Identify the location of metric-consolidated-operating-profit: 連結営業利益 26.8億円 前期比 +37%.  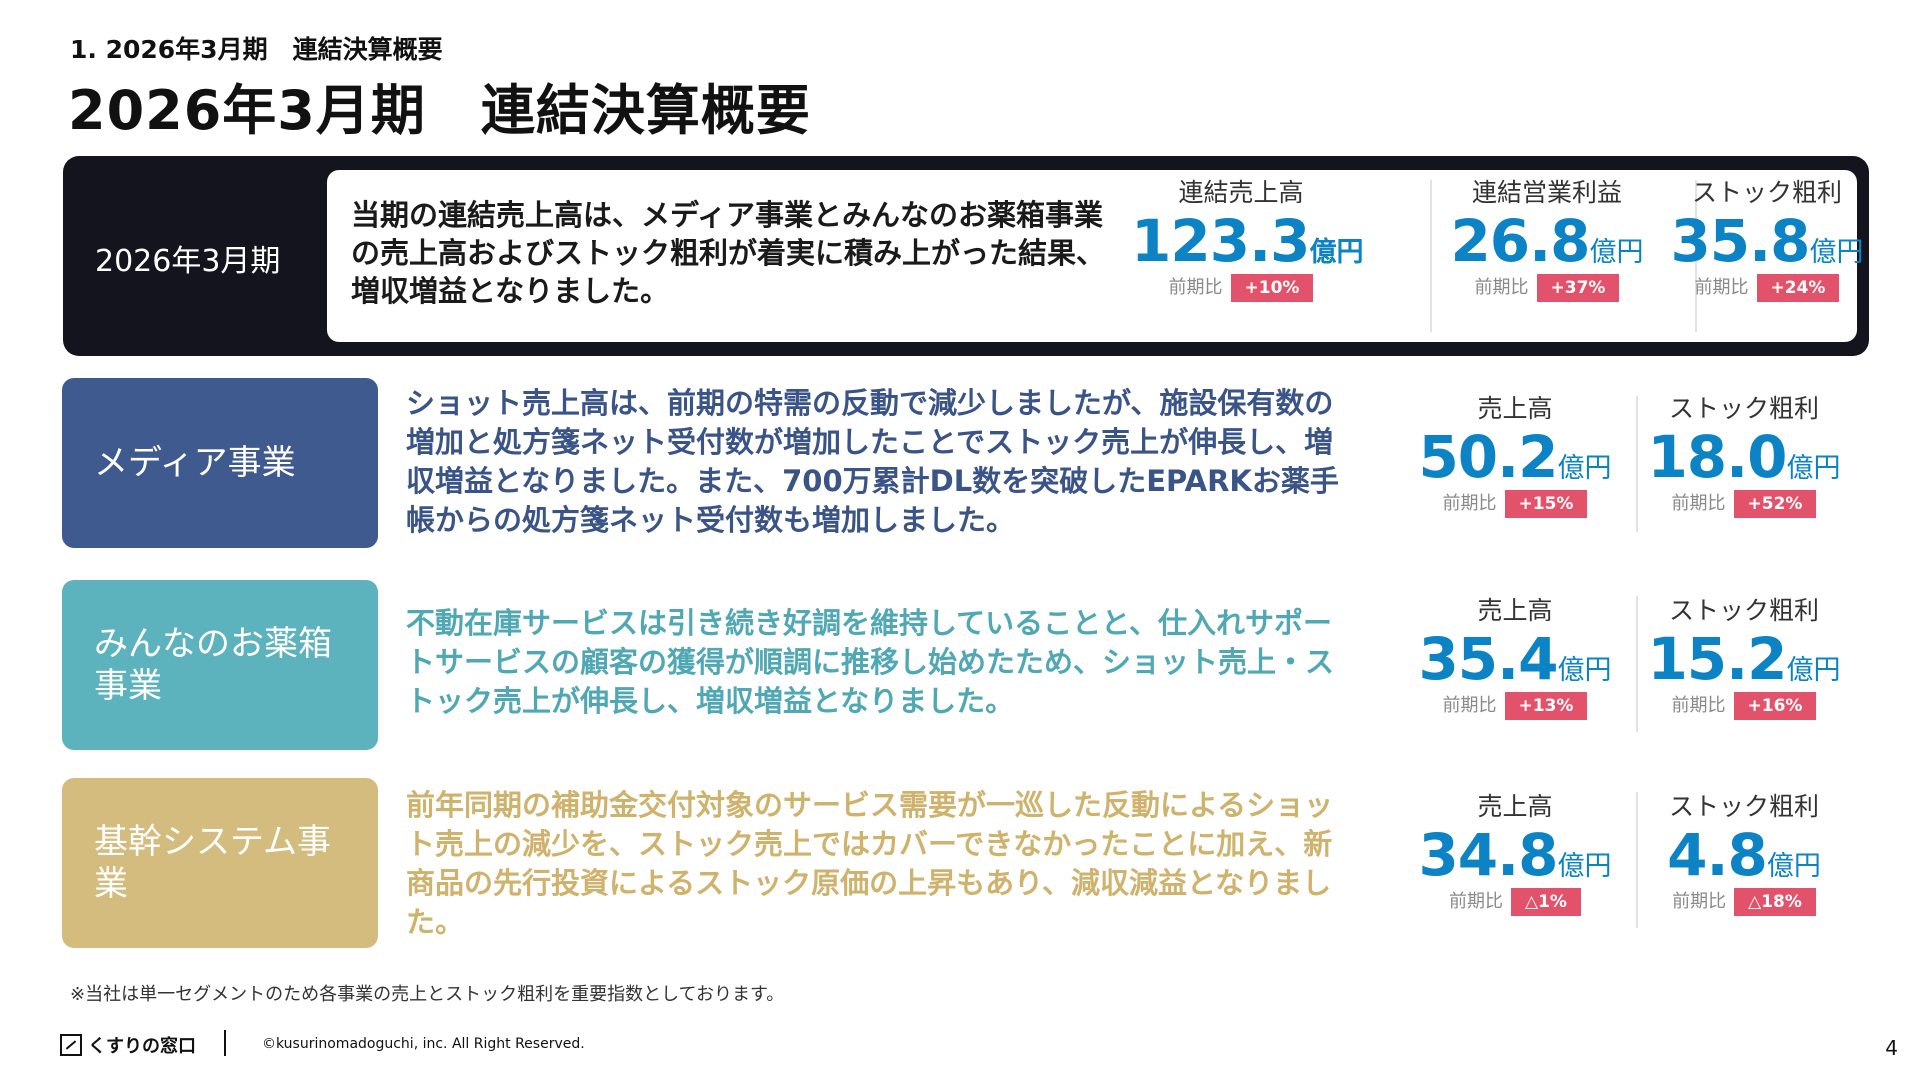
(1547, 240).